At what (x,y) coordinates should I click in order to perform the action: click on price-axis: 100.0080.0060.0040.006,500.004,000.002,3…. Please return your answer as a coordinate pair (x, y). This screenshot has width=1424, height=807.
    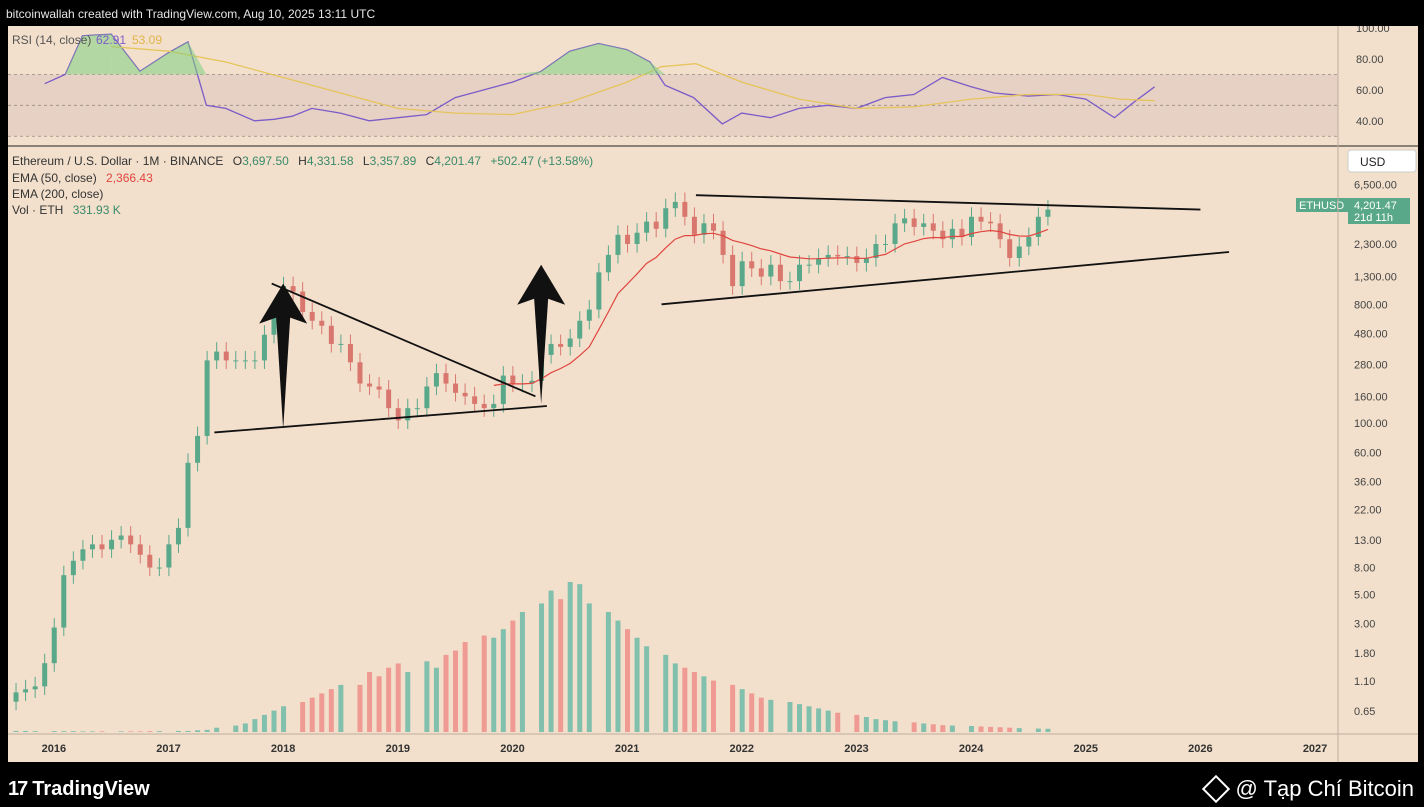
    Looking at the image, I should click on (1375, 370).